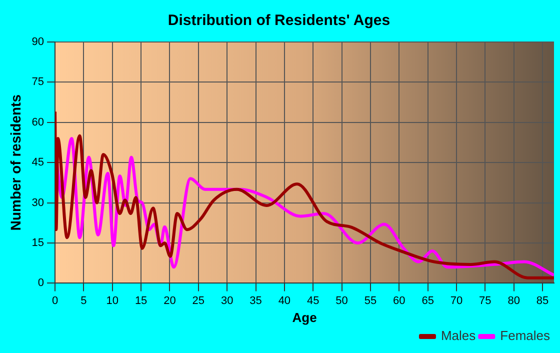  I want to click on x-tick-label: 5, so click(83, 300).